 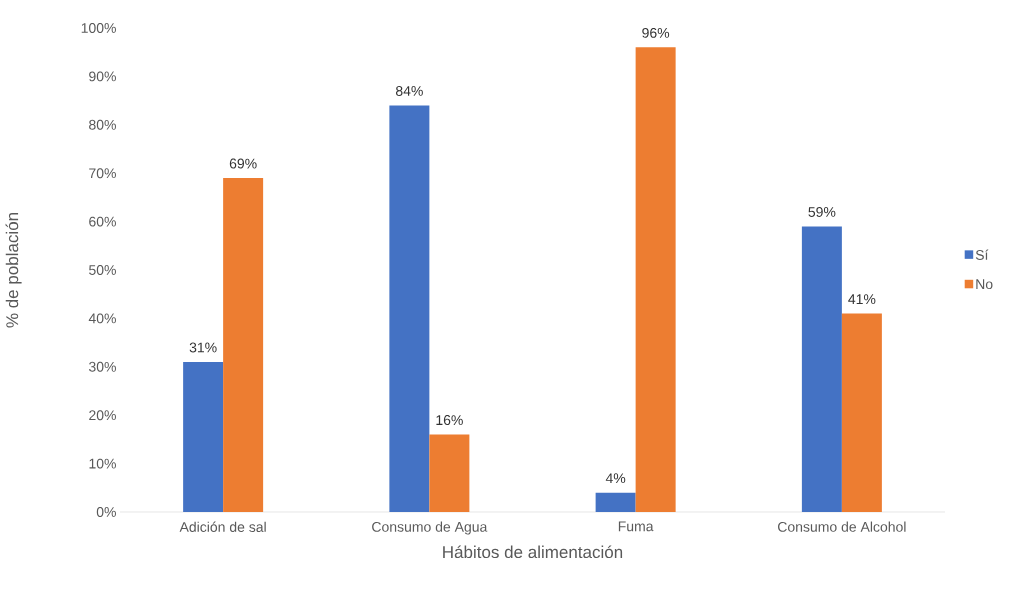 What do you see at coordinates (102, 463) in the screenshot?
I see `y-tick-label: 10%` at bounding box center [102, 463].